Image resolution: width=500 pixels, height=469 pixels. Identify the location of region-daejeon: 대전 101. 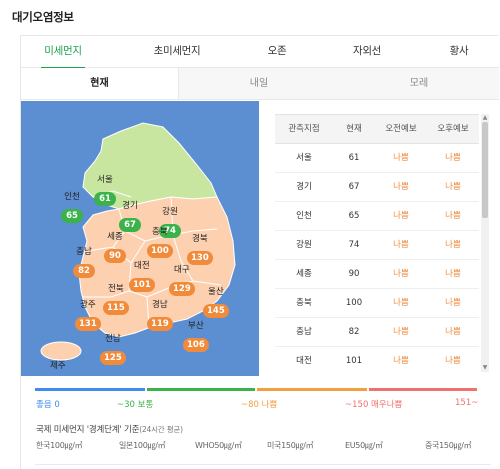
(142, 276).